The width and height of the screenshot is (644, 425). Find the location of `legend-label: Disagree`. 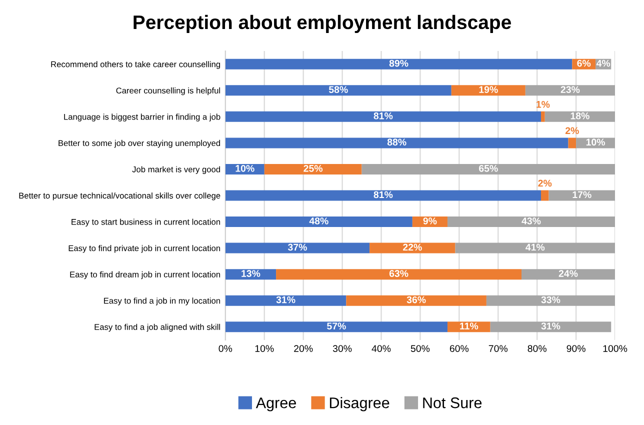

legend-label: Disagree is located at coordinates (360, 404).